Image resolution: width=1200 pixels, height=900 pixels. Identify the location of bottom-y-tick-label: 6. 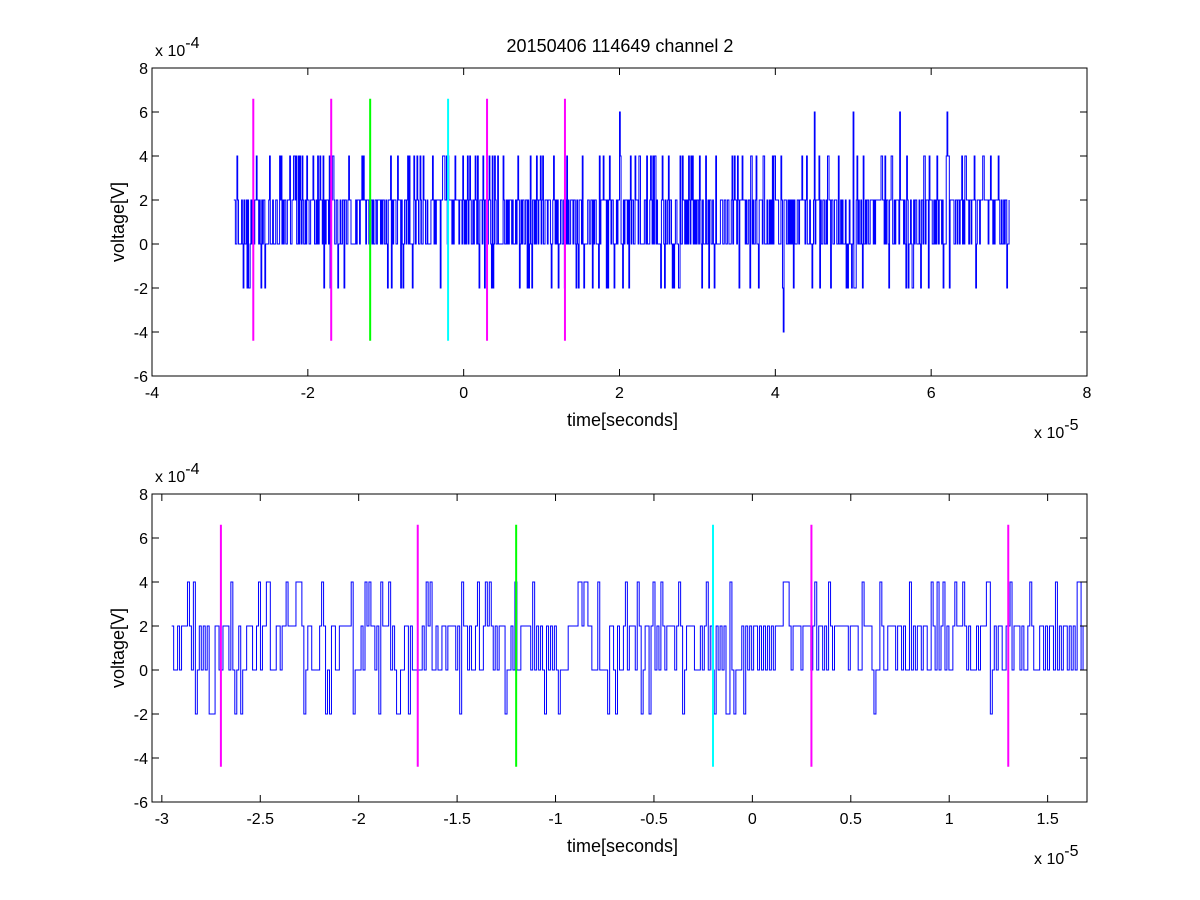
(143, 539).